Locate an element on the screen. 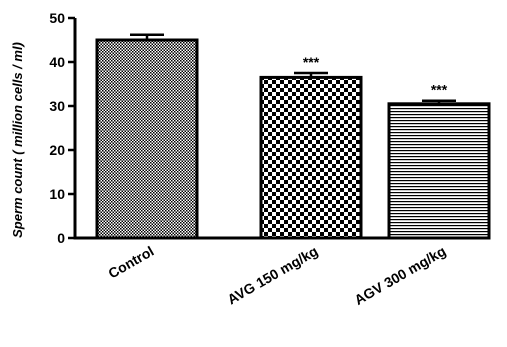 Image resolution: width=507 pixels, height=347 pixels. x-tick-label: Control is located at coordinates (130, 262).